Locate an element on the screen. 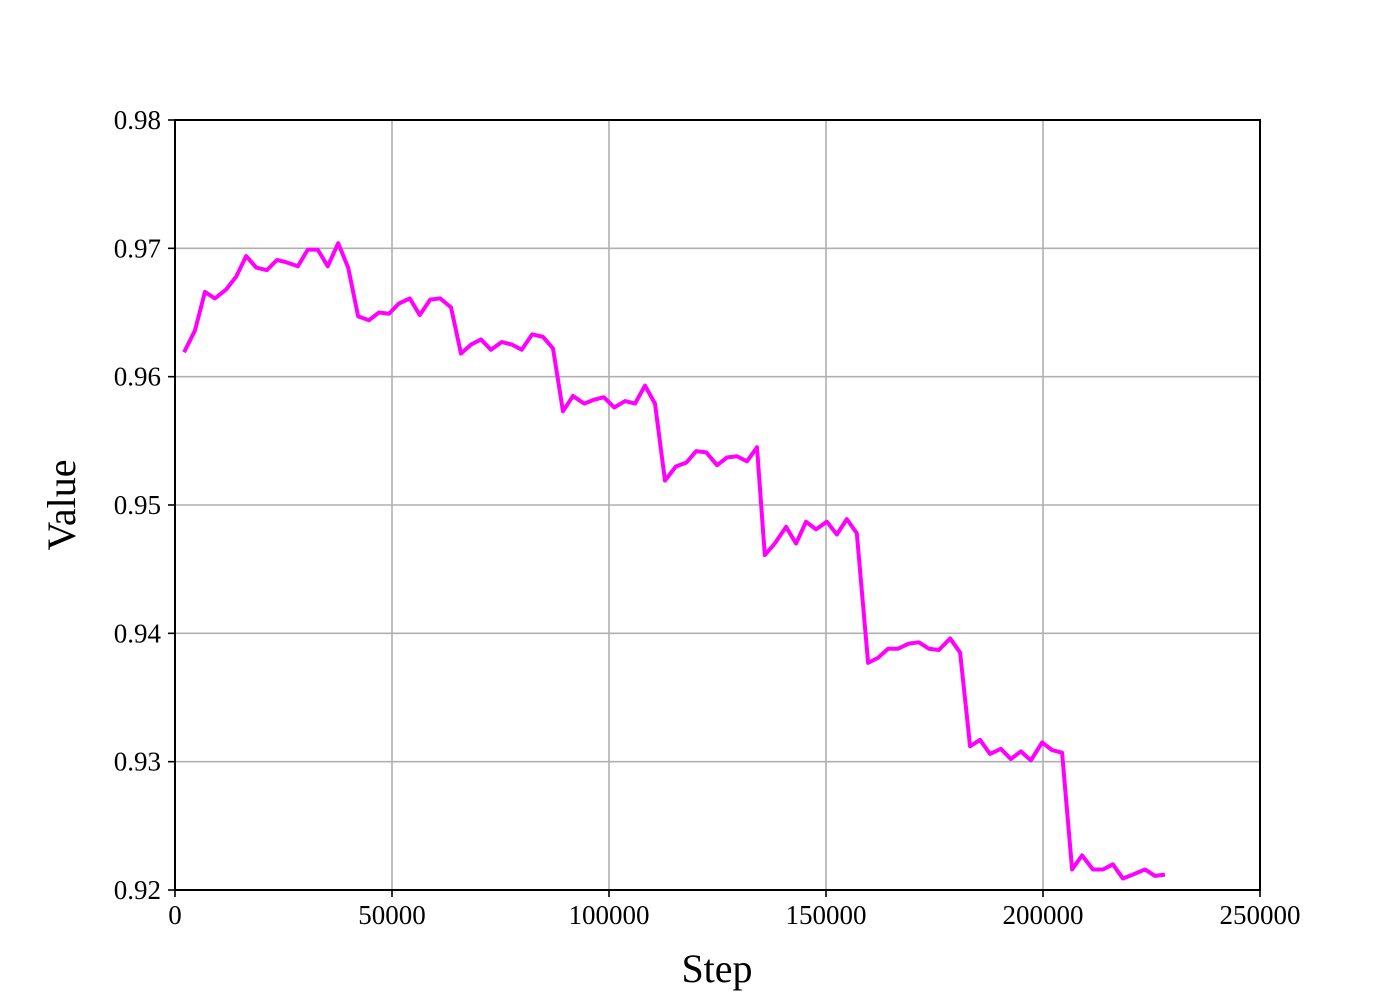 The width and height of the screenshot is (1400, 1000). y-tick-label: 0.97 is located at coordinates (137, 248).